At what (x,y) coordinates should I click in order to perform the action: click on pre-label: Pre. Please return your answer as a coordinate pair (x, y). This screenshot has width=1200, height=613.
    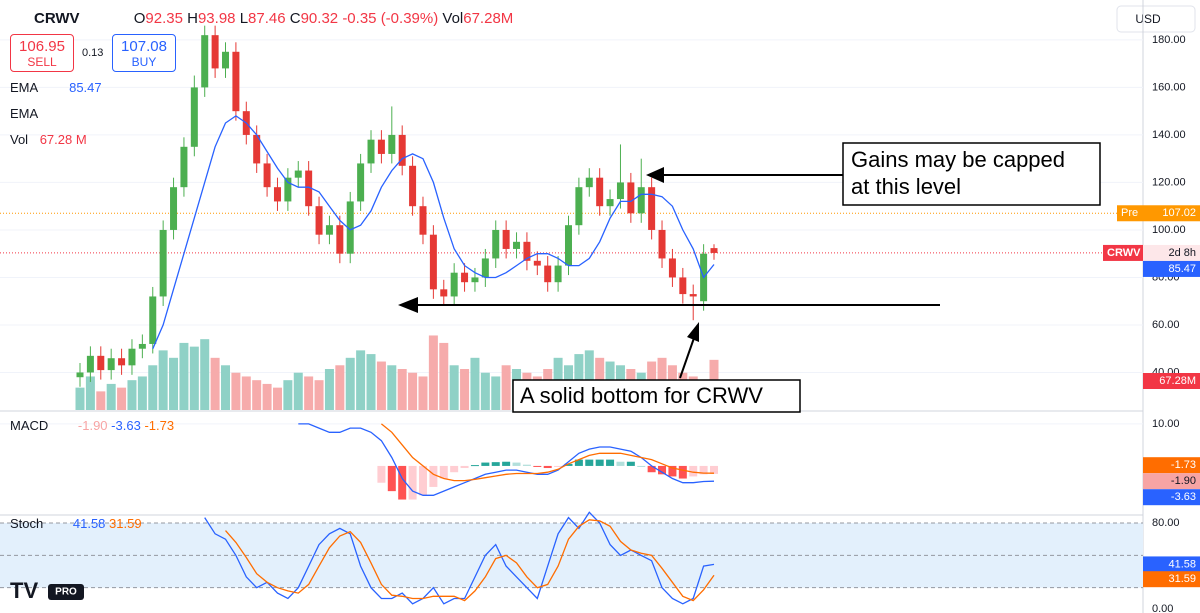
    Looking at the image, I should click on (1129, 213).